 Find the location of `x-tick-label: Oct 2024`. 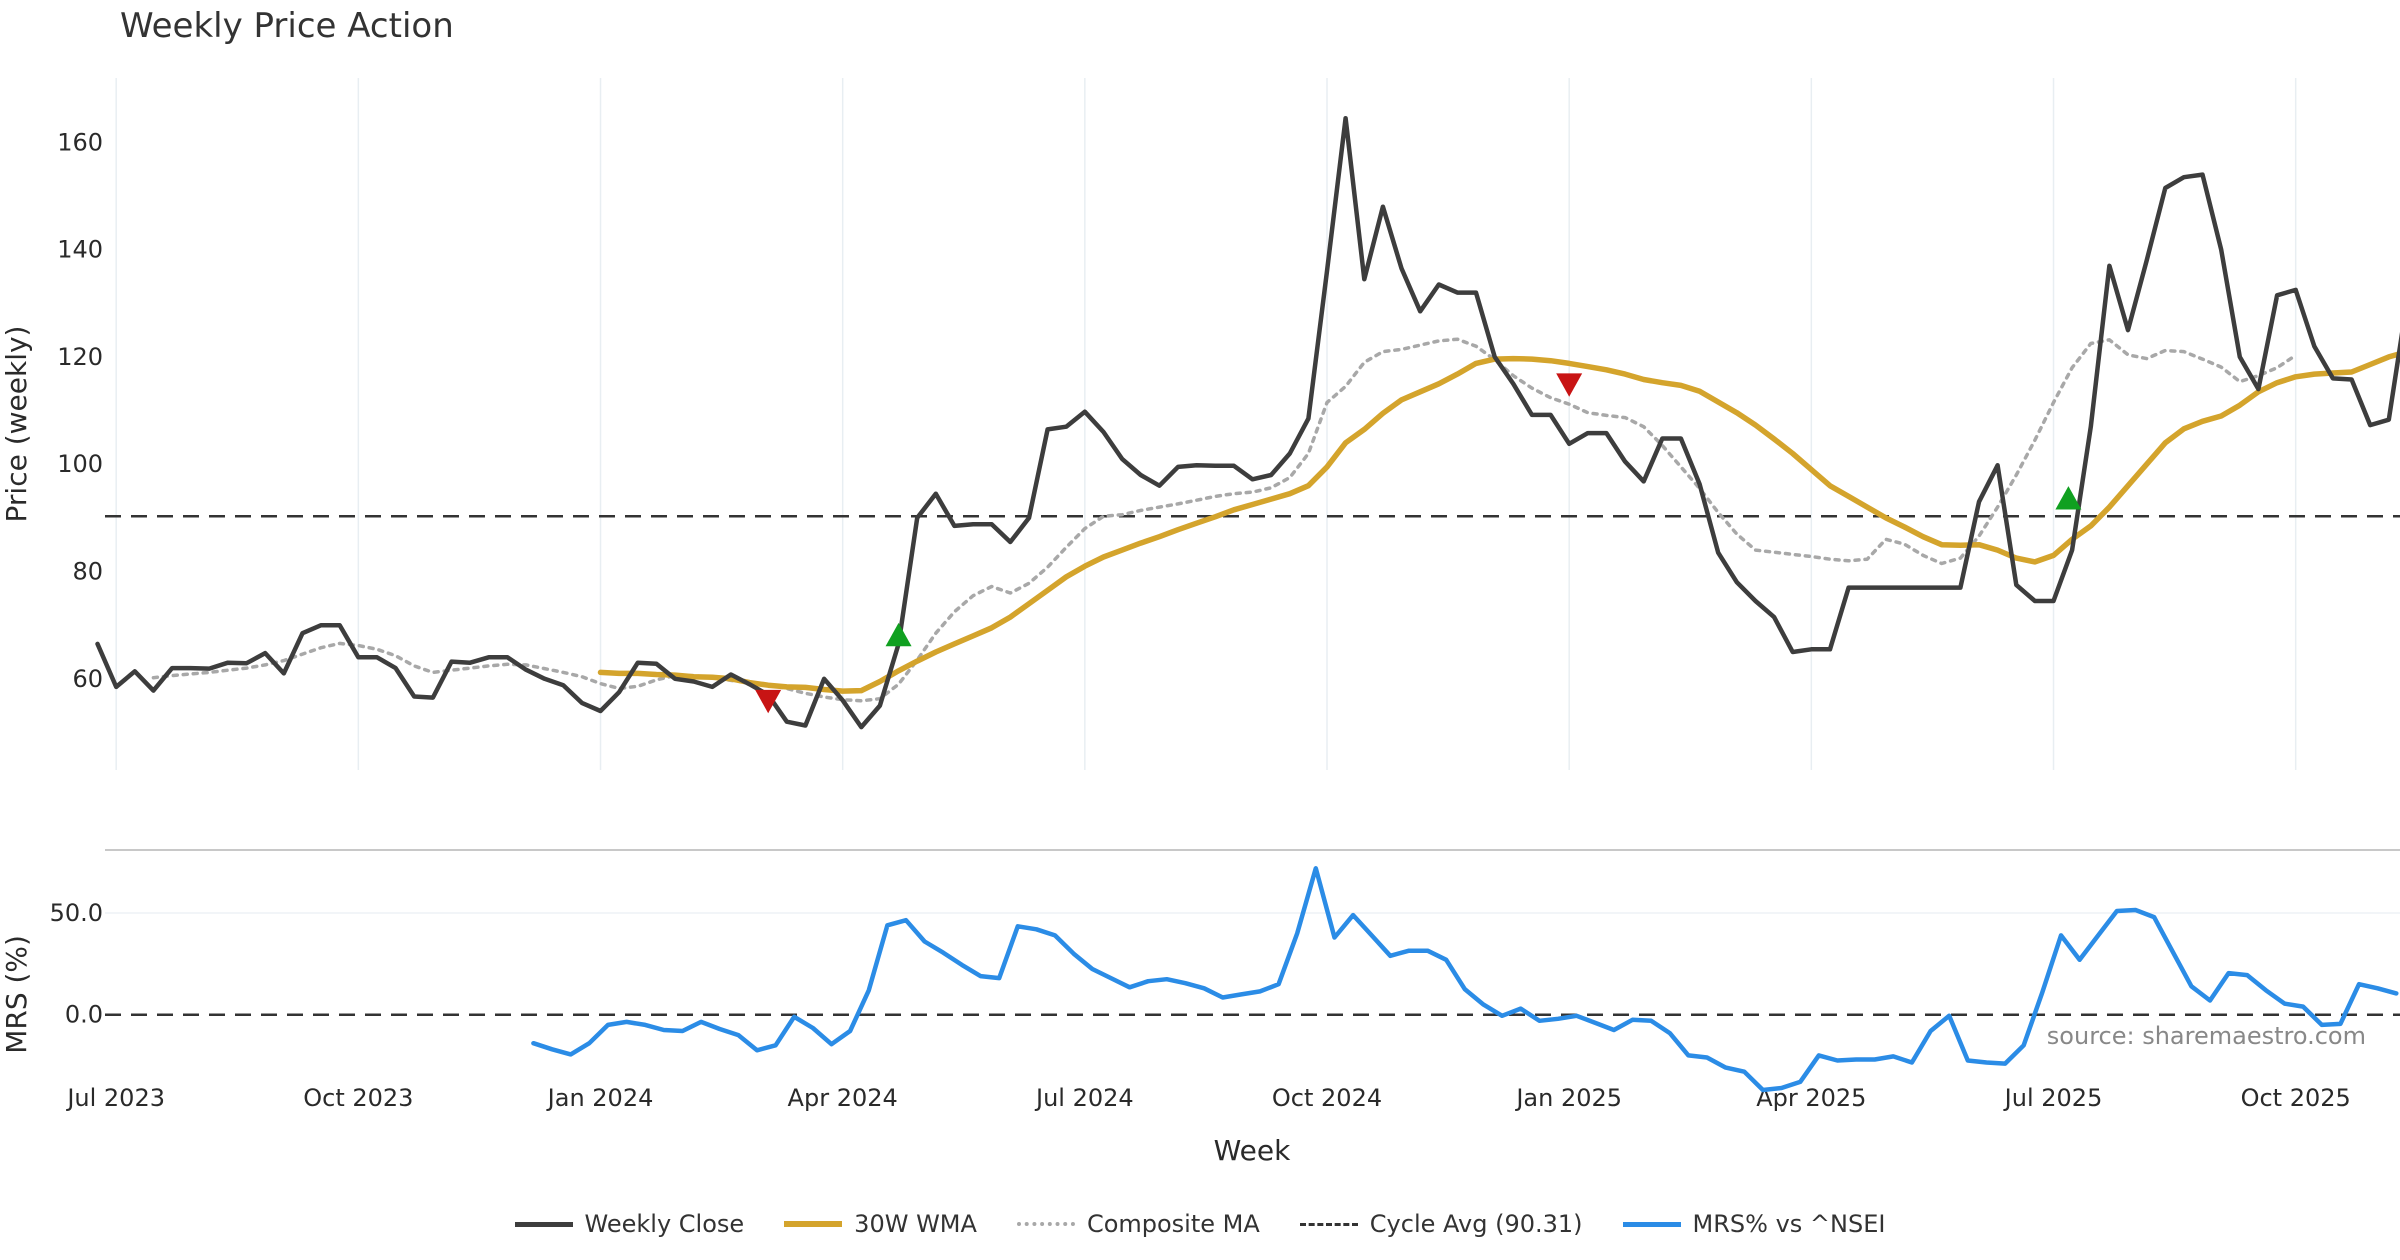

x-tick-label: Oct 2024 is located at coordinates (1327, 1098).